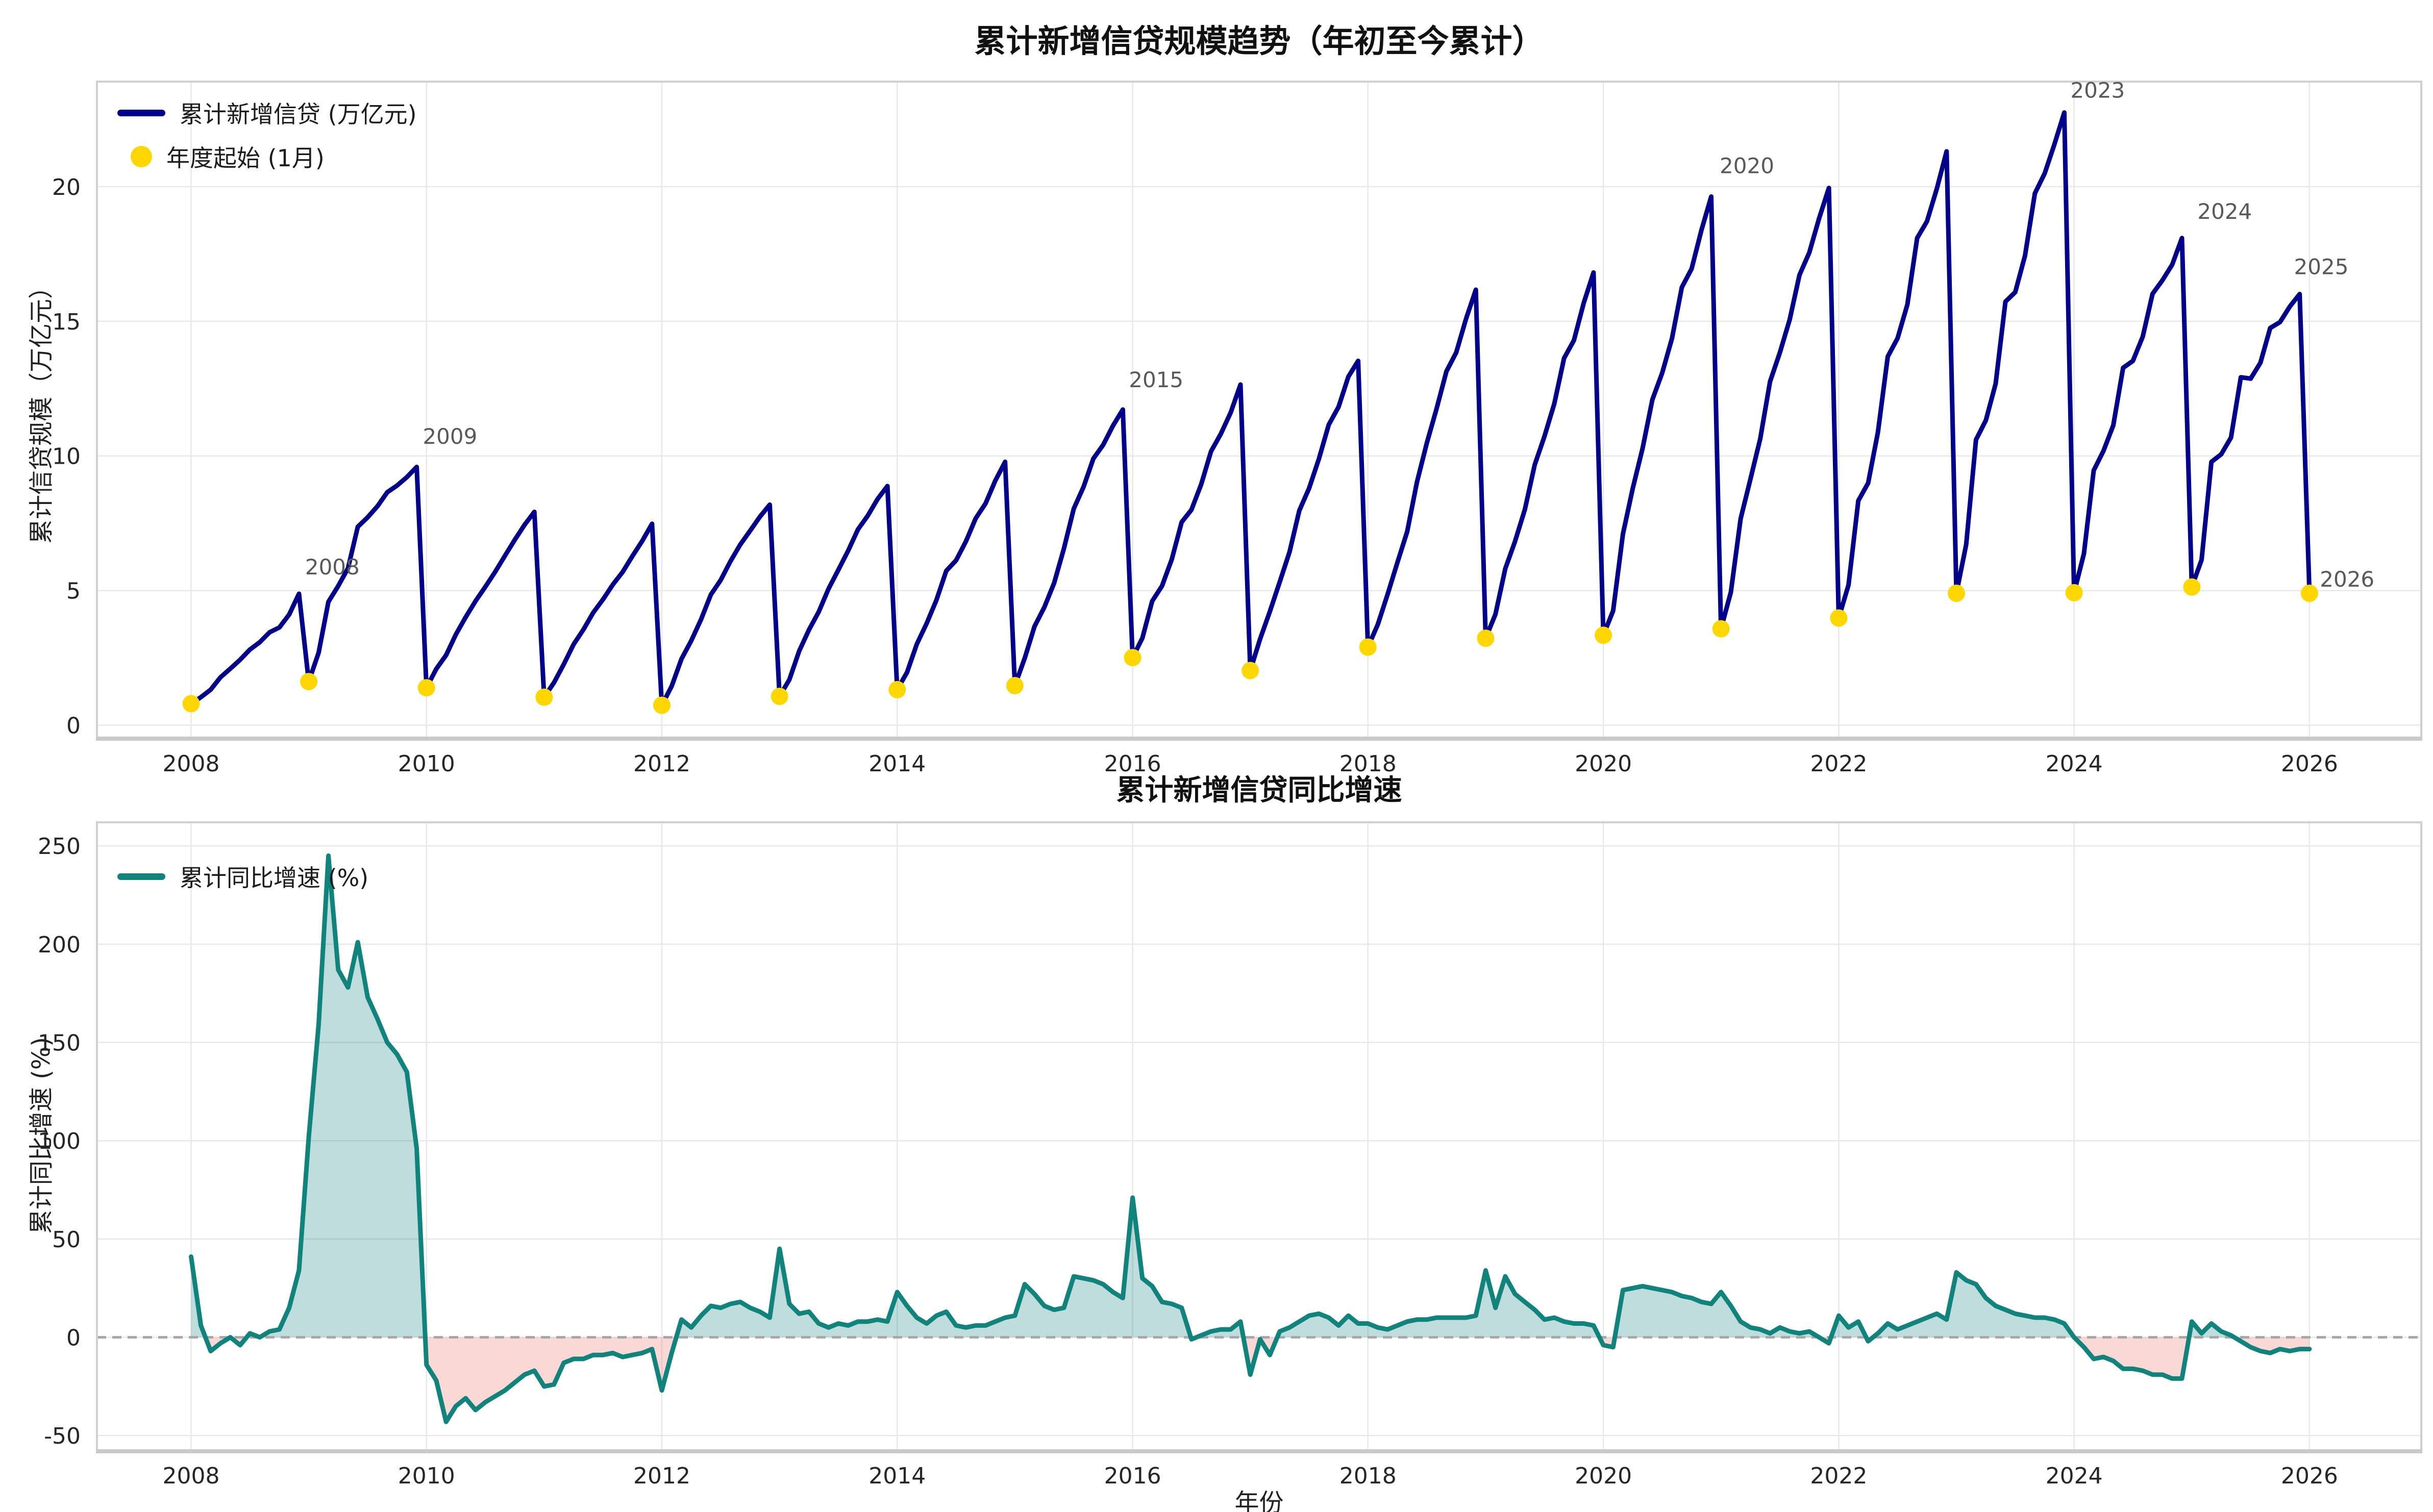 The image size is (2433, 1512). I want to click on legend-item-year-start: 年度起始 (1月), so click(267, 157).